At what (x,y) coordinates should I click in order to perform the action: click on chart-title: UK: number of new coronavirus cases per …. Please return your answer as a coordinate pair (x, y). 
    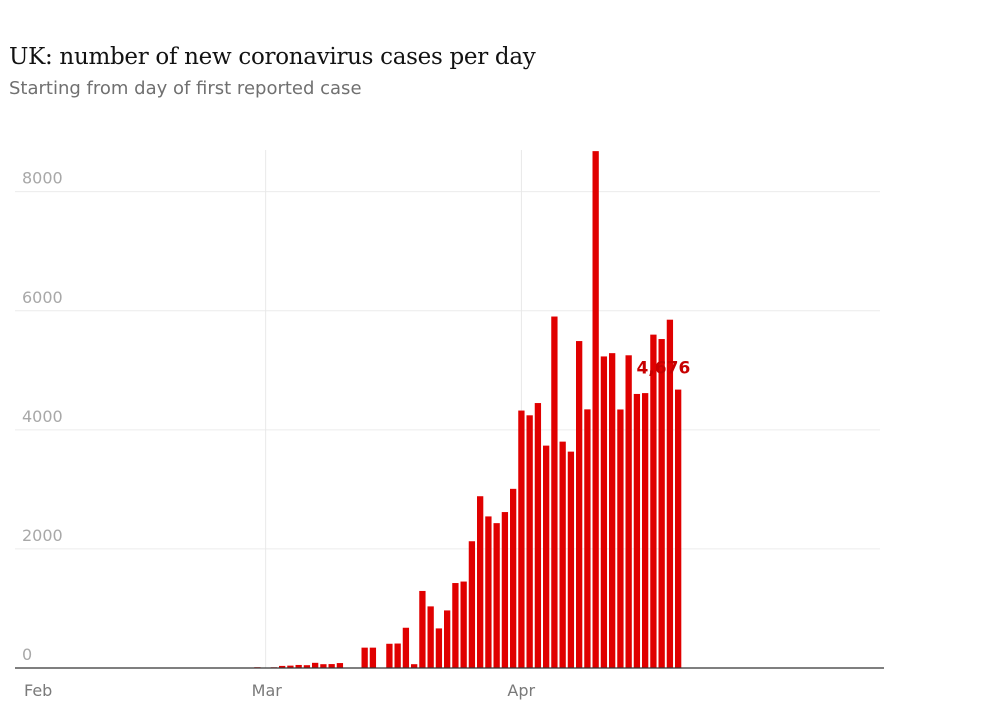
    Looking at the image, I should click on (272, 57).